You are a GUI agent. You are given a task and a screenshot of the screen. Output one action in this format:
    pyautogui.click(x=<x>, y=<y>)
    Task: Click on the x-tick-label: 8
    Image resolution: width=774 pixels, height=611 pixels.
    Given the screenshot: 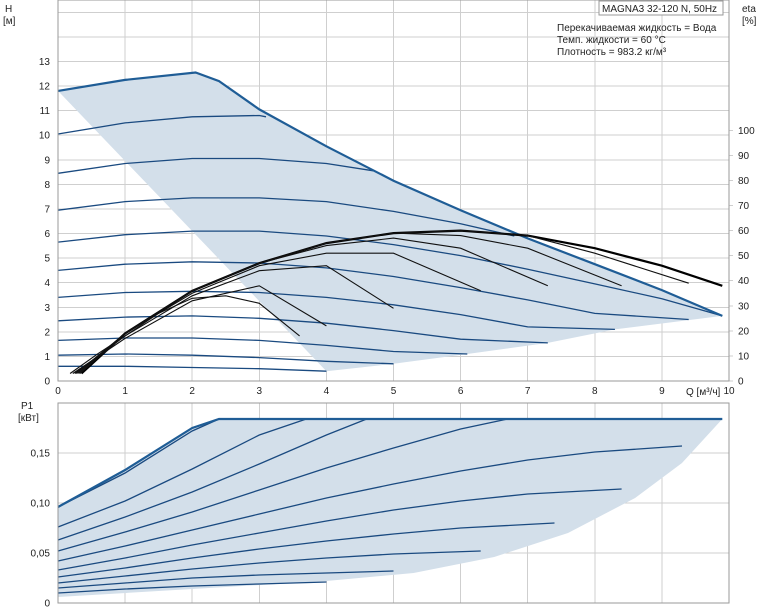 What is the action you would take?
    pyautogui.click(x=595, y=391)
    